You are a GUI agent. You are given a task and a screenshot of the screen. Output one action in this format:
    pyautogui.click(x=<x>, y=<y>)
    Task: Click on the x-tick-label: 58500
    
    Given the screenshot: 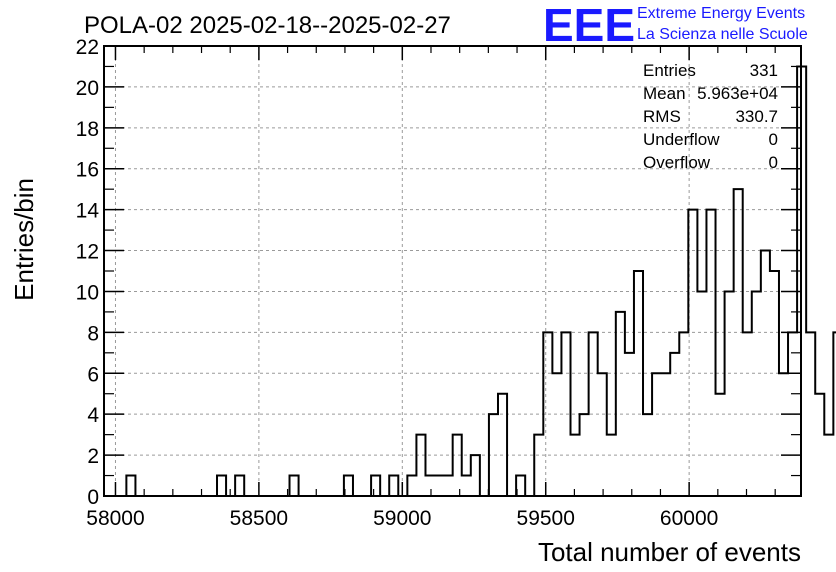 What is the action you would take?
    pyautogui.click(x=259, y=518)
    